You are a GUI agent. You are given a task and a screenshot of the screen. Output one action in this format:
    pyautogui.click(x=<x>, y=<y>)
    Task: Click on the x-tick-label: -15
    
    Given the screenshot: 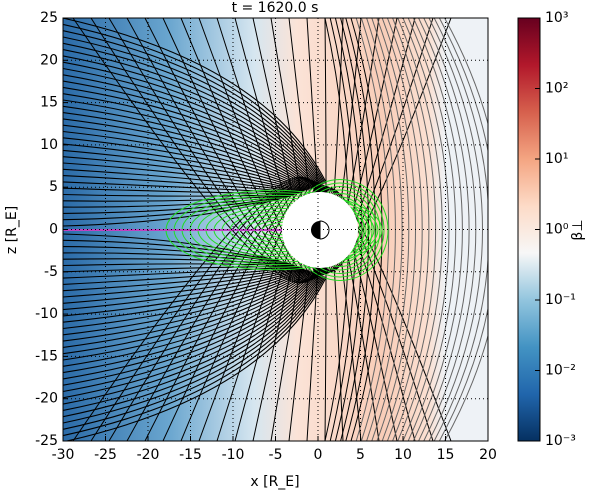 What is the action you would take?
    pyautogui.click(x=190, y=455)
    